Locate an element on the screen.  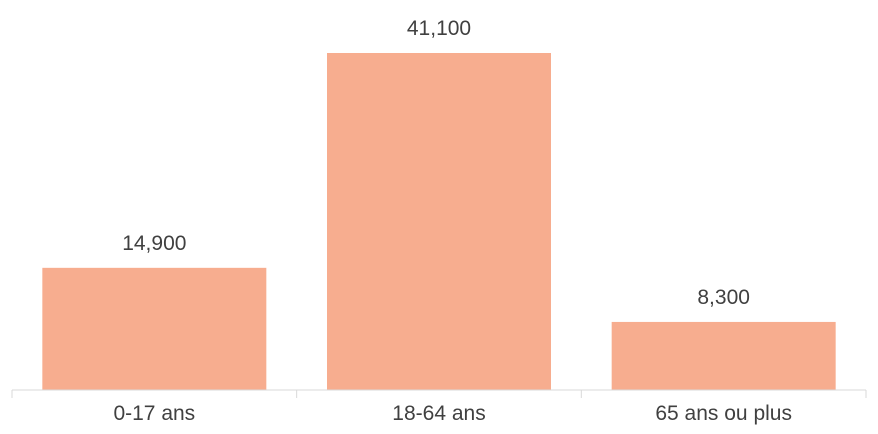
category-label-2: 18-64 ans is located at coordinates (438, 413).